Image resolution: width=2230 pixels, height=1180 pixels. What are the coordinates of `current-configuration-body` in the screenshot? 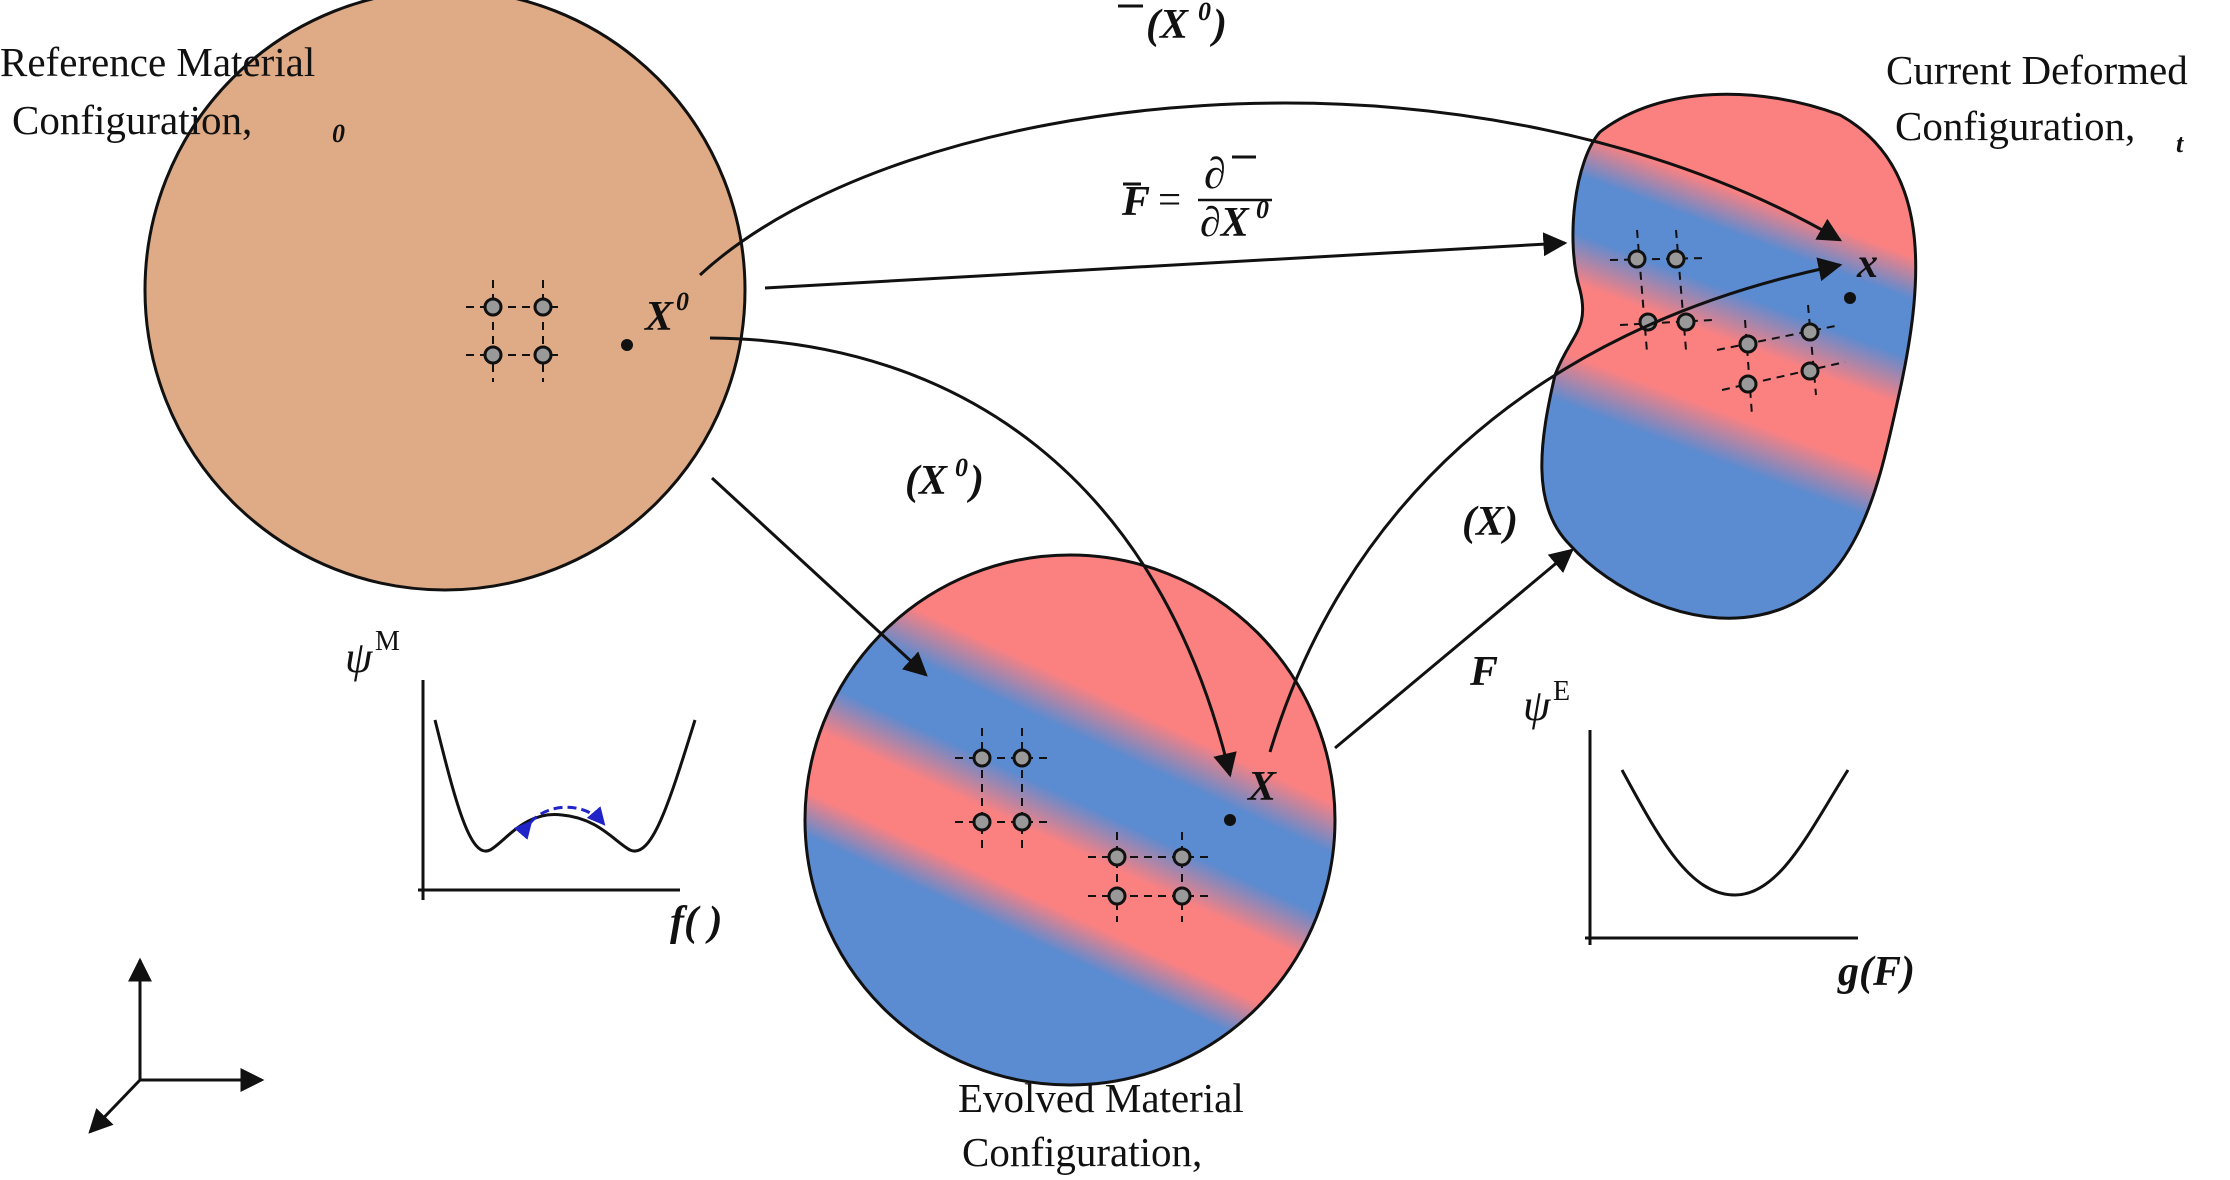 It's located at (1729, 356).